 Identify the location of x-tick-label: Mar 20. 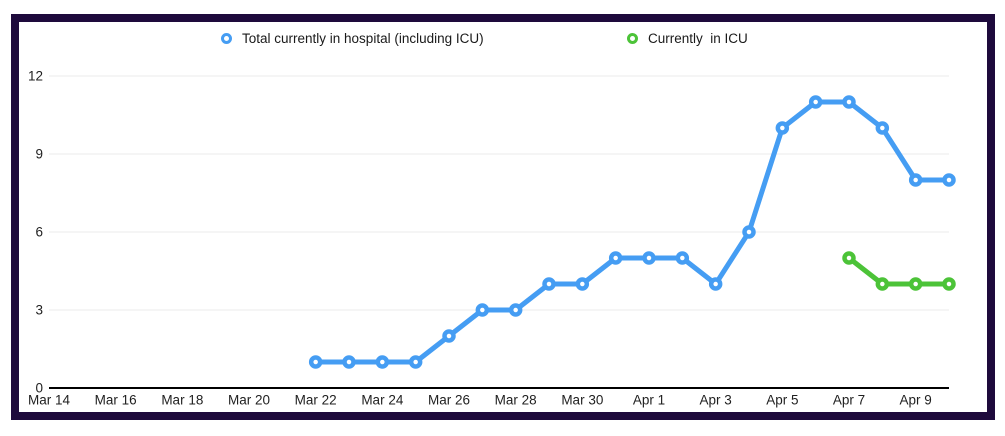
(249, 400).